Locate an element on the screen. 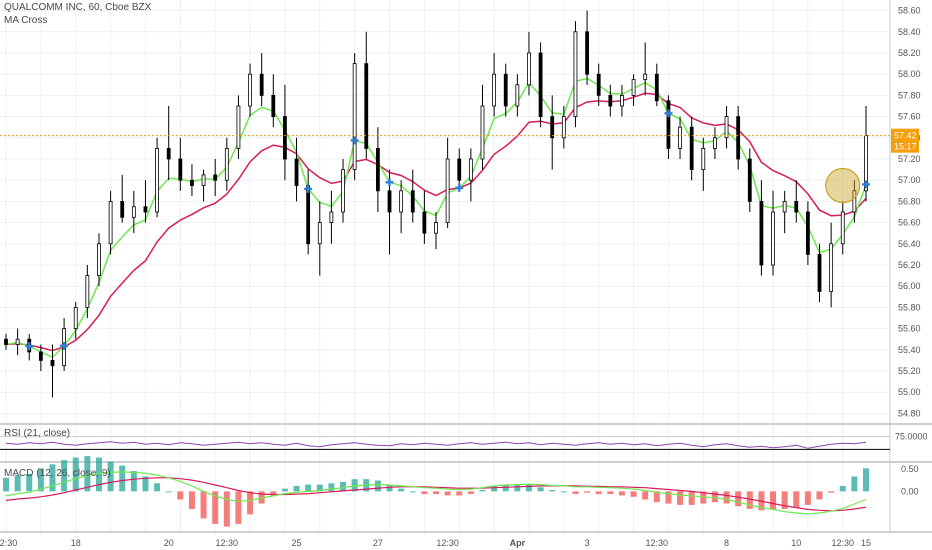 This screenshot has width=932, height=550. price-tick-label: 55.40 is located at coordinates (909, 350).